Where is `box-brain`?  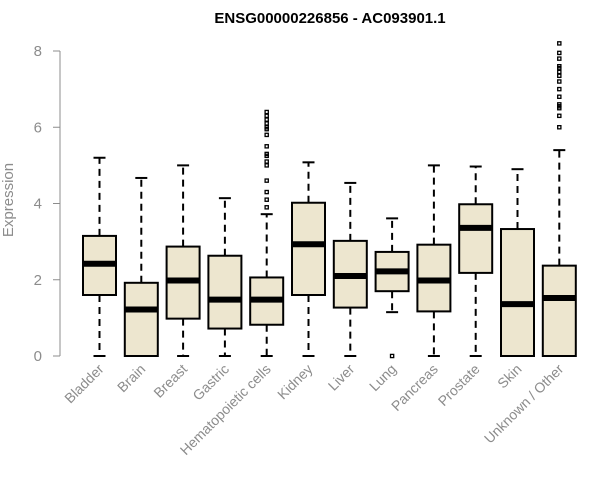
box-brain is located at coordinates (141, 266).